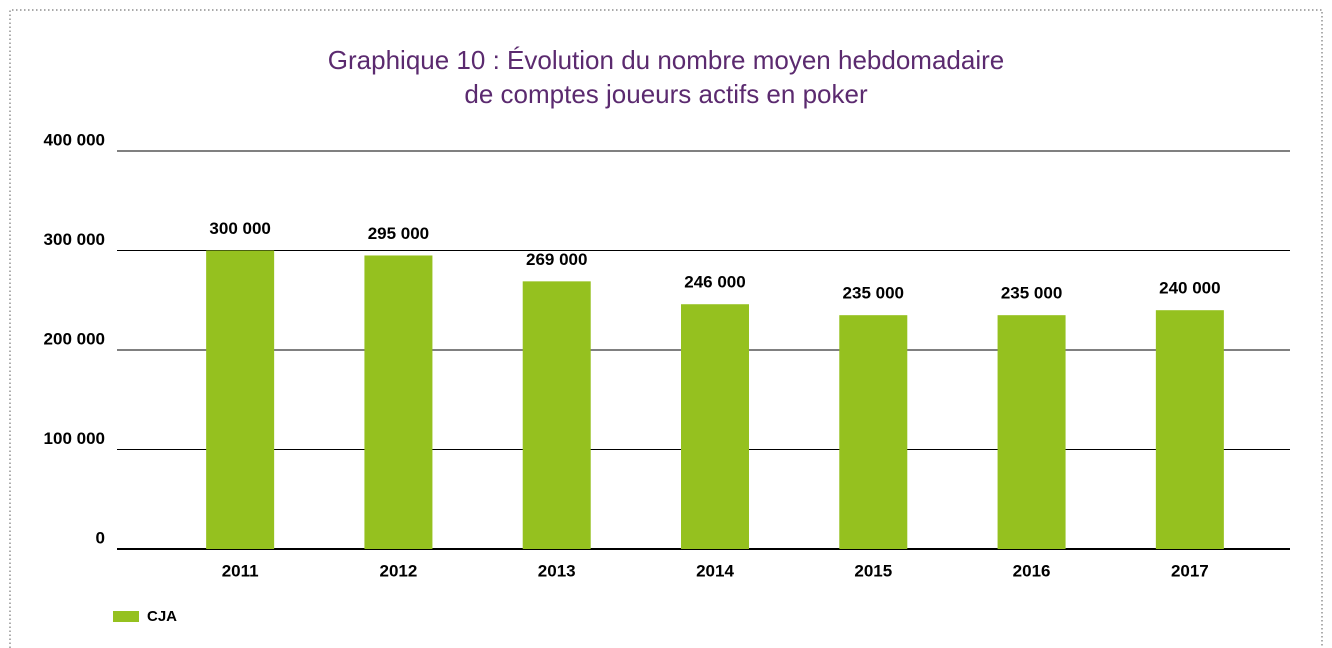 The image size is (1332, 648). I want to click on data-label: 295 000, so click(398, 233).